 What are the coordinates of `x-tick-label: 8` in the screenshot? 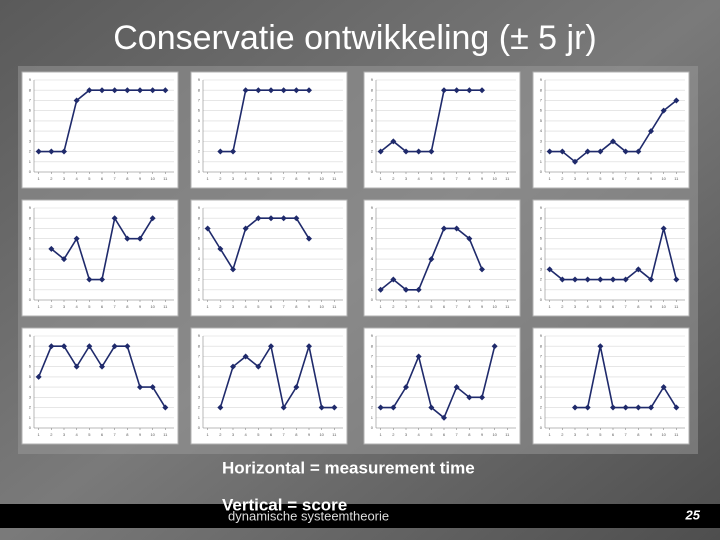 It's located at (469, 306).